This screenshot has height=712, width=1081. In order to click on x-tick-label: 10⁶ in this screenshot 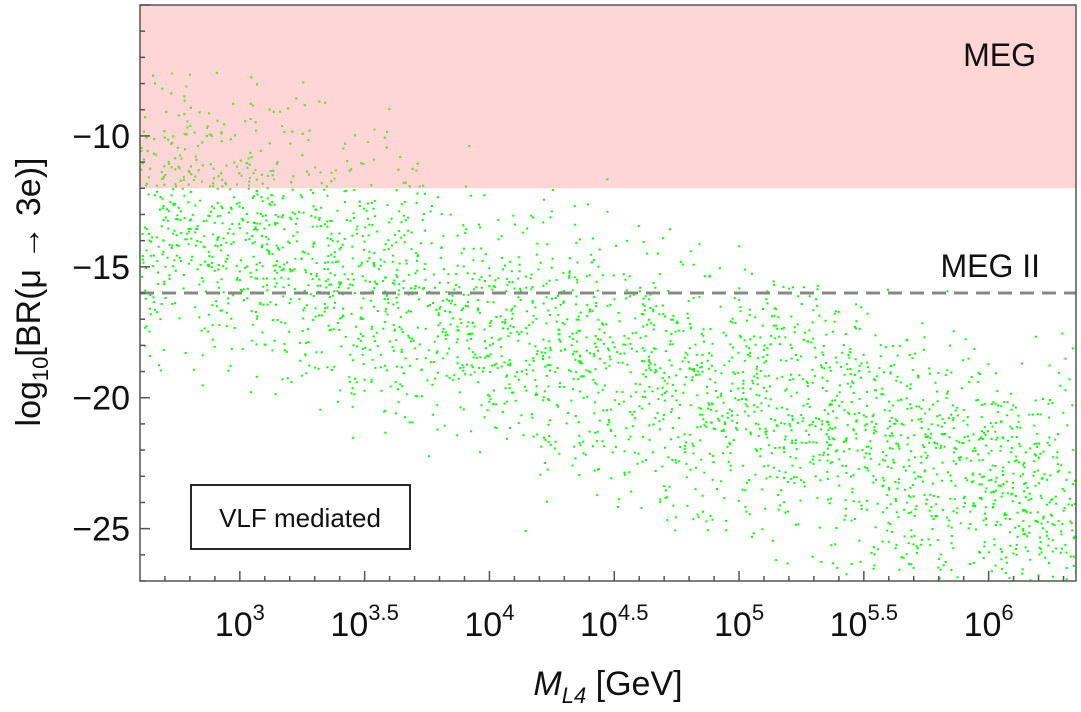, I will do `click(989, 622)`.